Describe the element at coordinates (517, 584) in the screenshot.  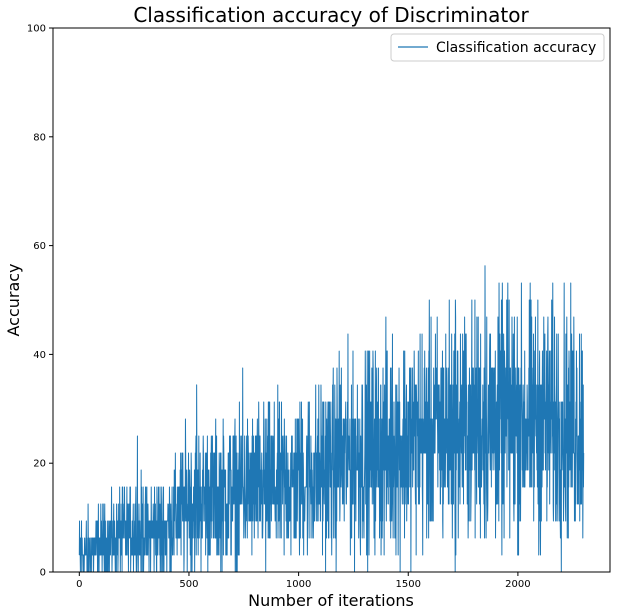
I see `x-tick-label: 2000` at that location.